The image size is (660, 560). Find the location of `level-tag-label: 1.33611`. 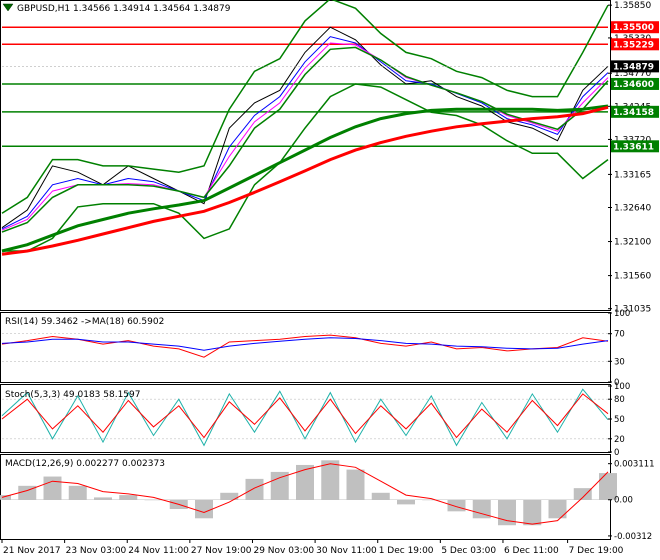

level-tag-label: 1.33611 is located at coordinates (633, 147).